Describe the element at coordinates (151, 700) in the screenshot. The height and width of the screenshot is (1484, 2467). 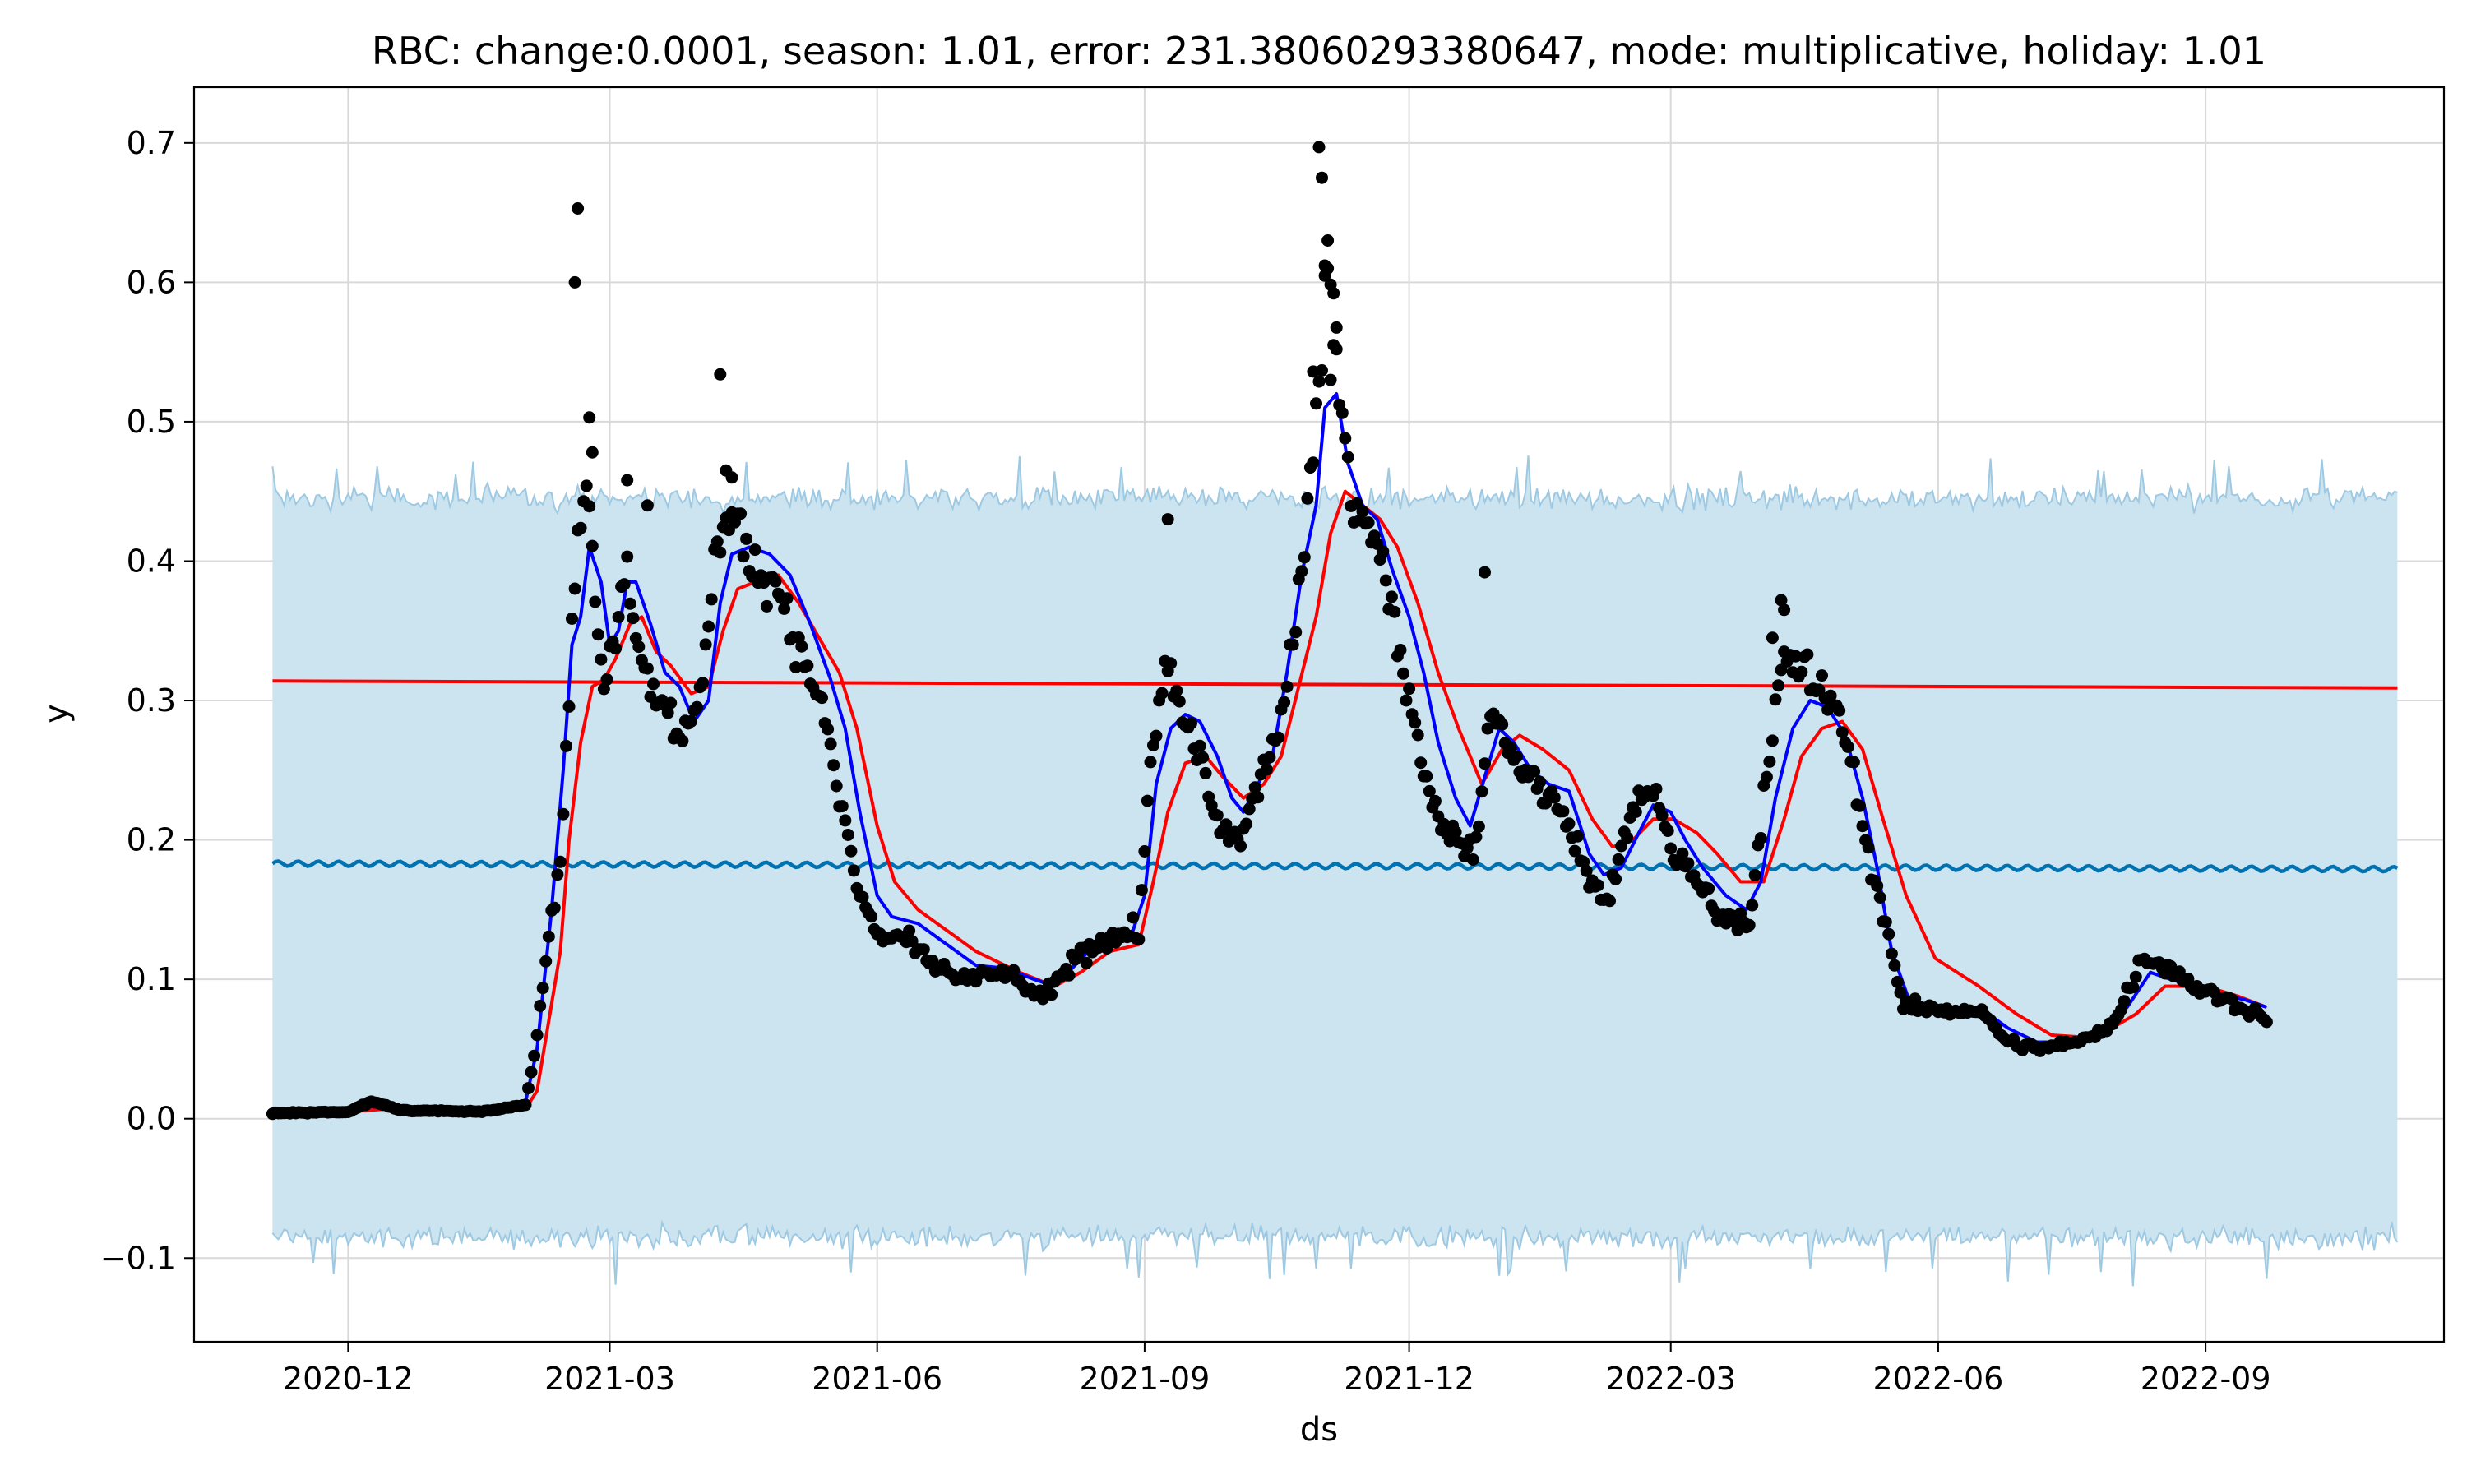
I see `y-tick-label-4: 0.3` at that location.